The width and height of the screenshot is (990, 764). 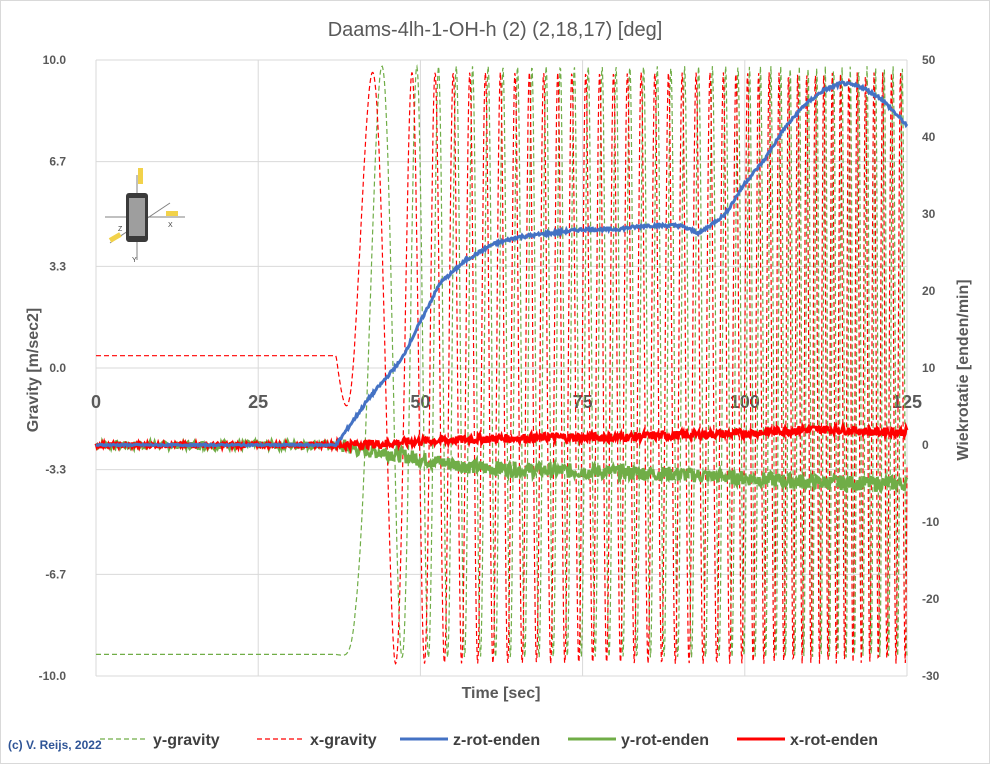 I want to click on legend-label-y-gravity: y-gravity, so click(x=186, y=740).